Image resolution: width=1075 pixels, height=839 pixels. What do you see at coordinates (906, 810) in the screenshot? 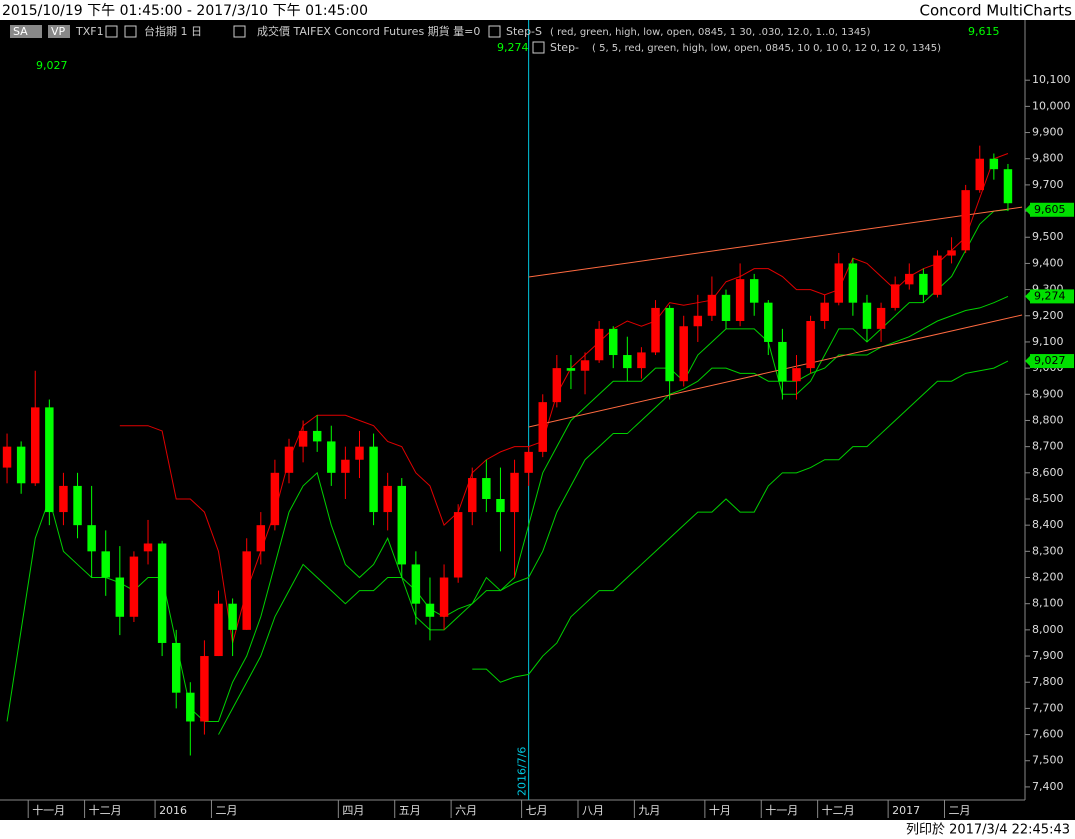
I see `x-tick-label: 2017` at bounding box center [906, 810].